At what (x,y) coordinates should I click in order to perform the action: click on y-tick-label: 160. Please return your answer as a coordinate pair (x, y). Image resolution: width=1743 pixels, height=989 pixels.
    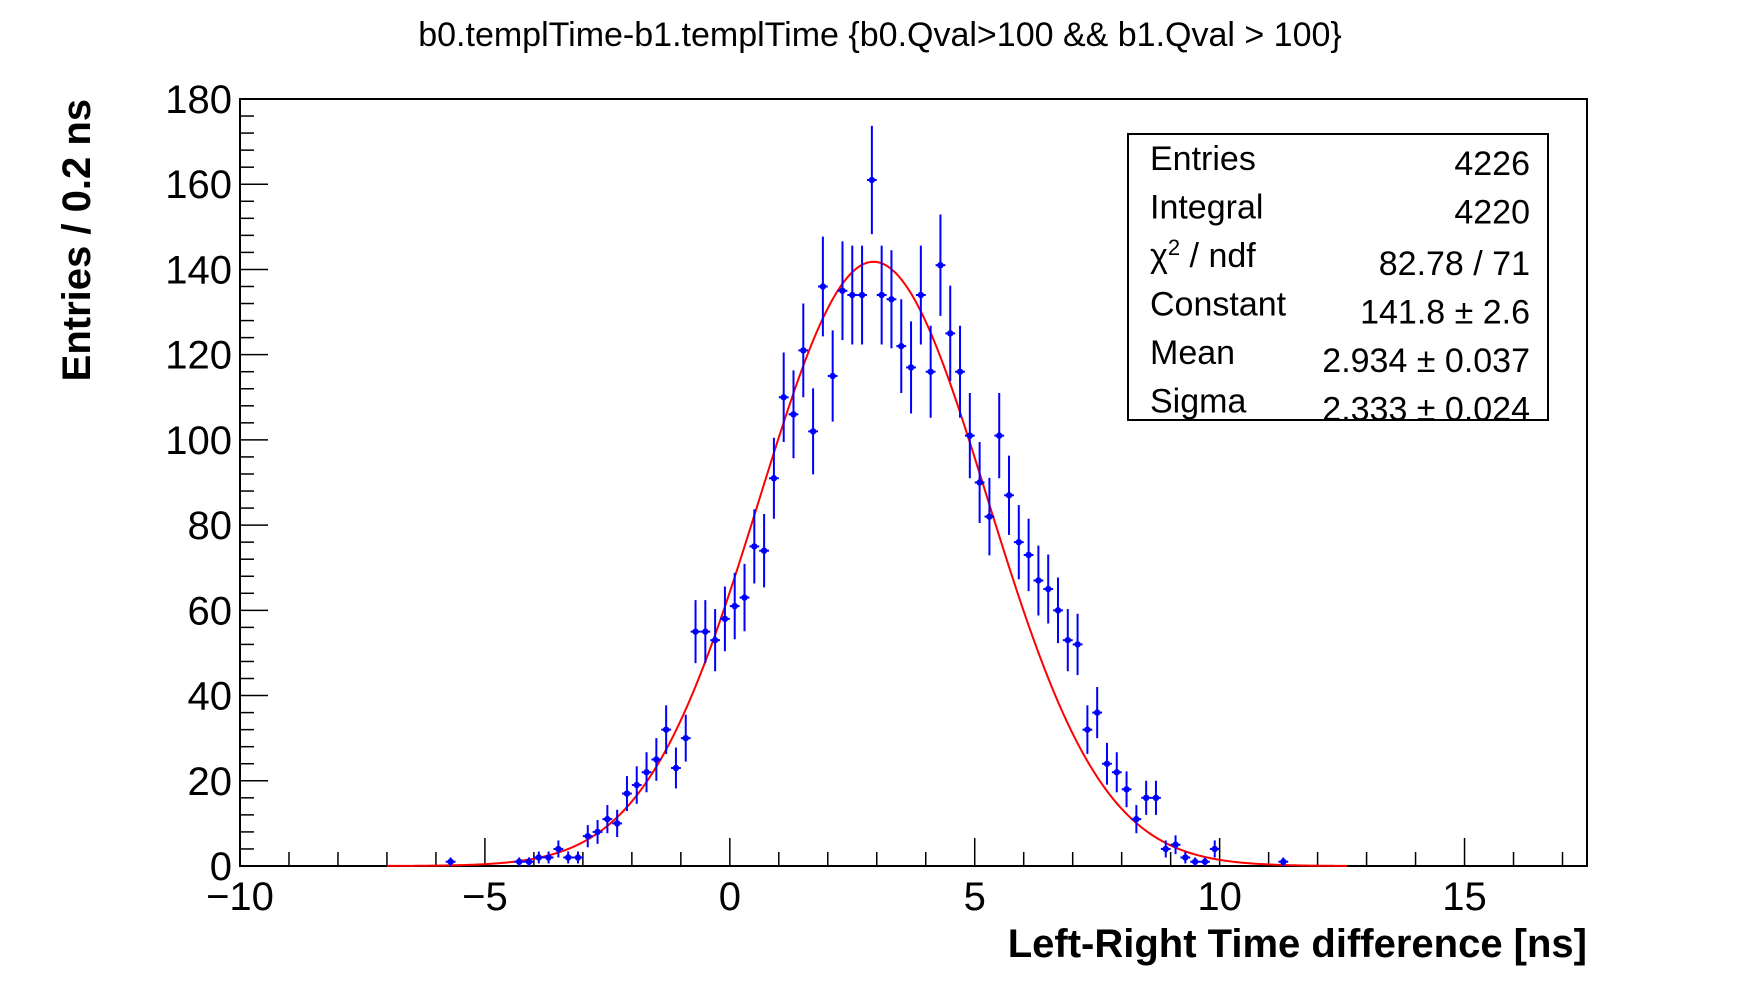
    Looking at the image, I should click on (198, 185).